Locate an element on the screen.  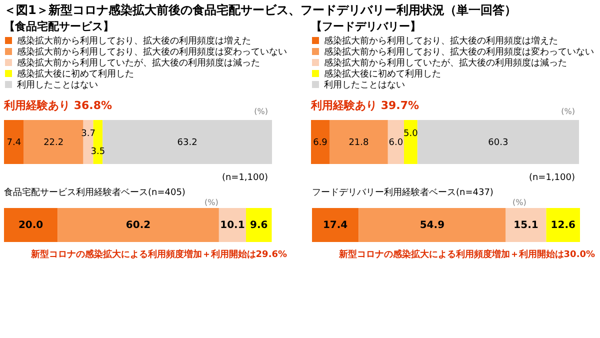
text: 新型コロナの感染拡大による利用頻度増加＋利用開始は30.0% is located at coordinates (467, 254).